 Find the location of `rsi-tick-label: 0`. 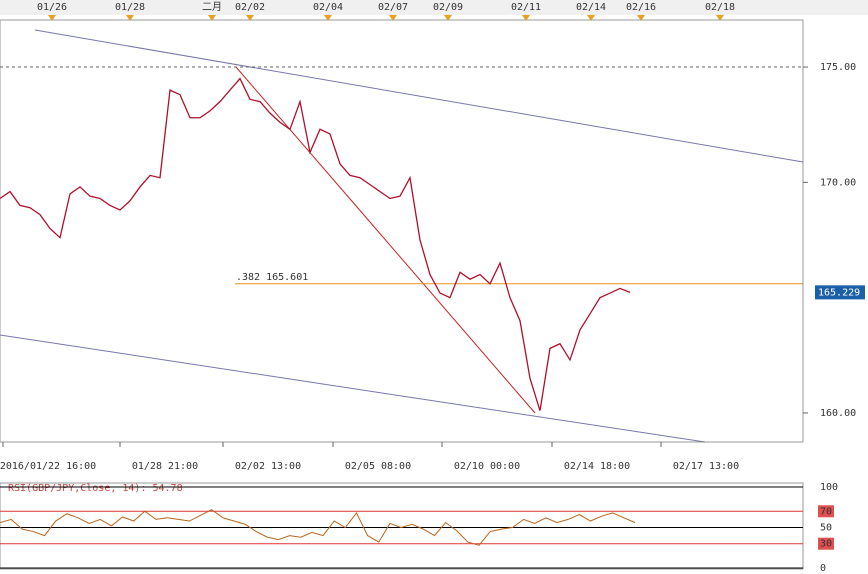

rsi-tick-label: 0 is located at coordinates (823, 568).